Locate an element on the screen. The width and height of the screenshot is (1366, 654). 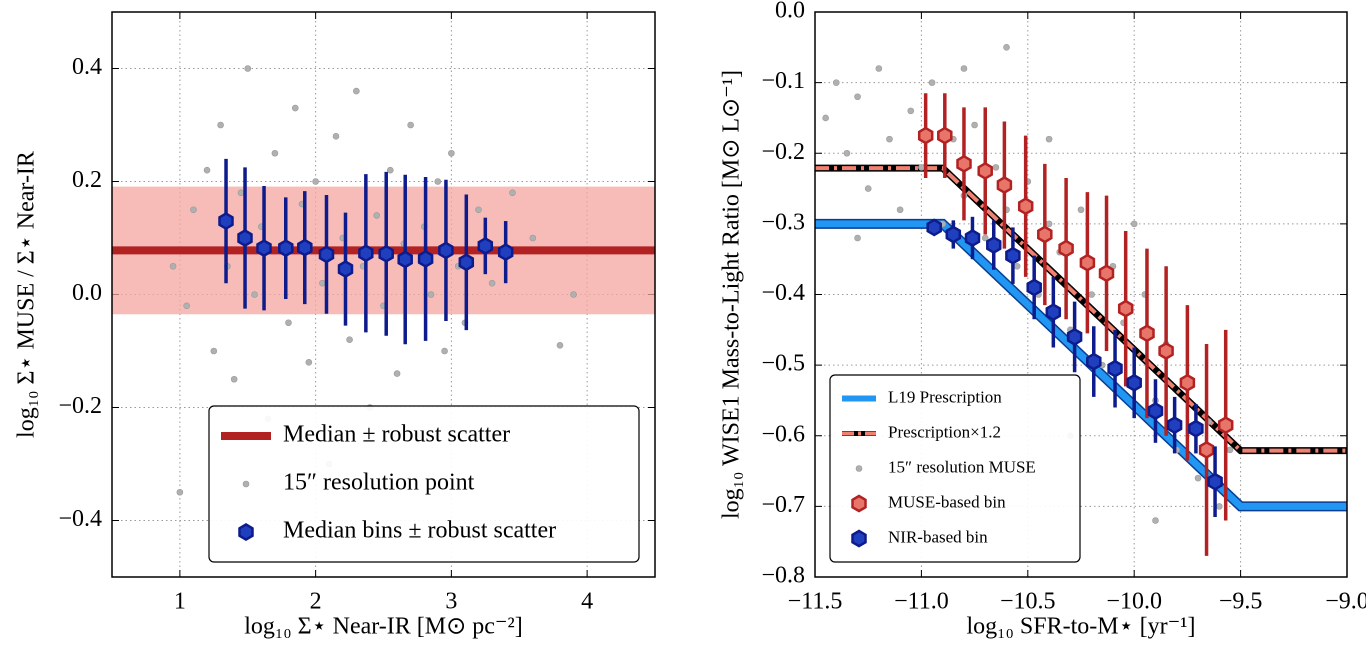
x-tick-label: 3 is located at coordinates (451, 602).